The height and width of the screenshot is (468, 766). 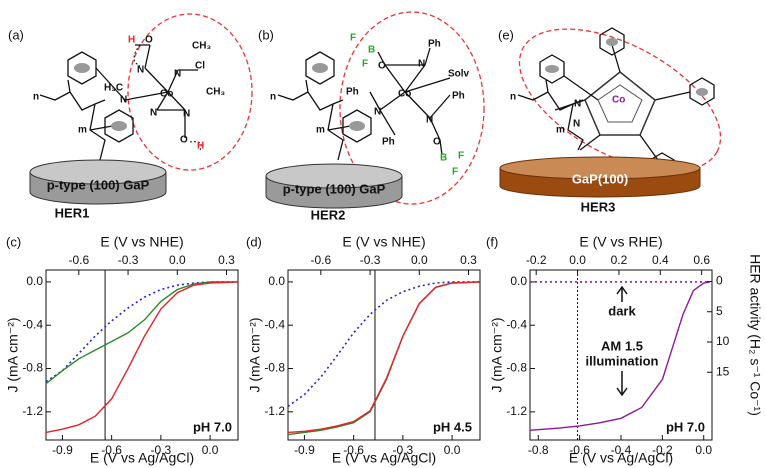 What do you see at coordinates (461, 156) in the screenshot?
I see `atom: F` at bounding box center [461, 156].